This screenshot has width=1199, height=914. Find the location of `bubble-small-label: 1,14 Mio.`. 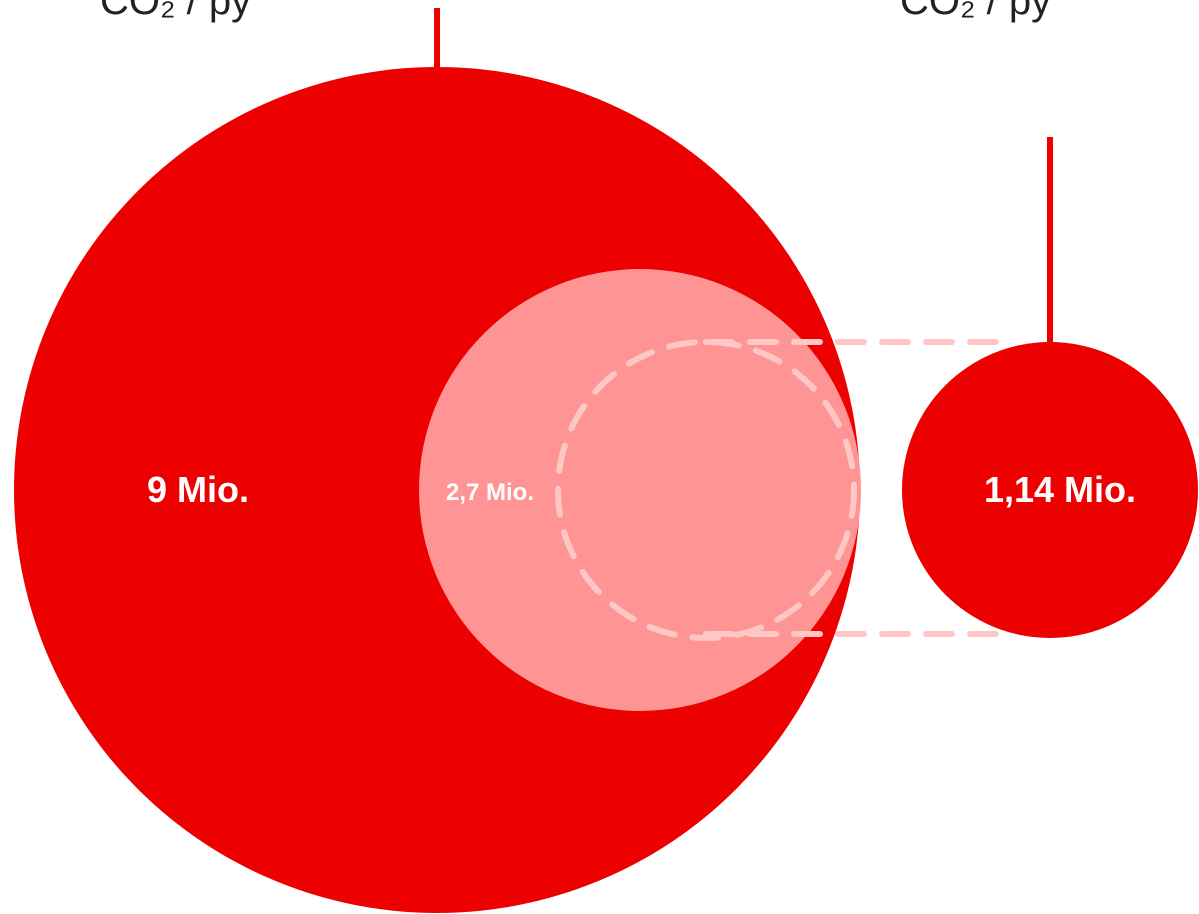

bubble-small-label: 1,14 Mio. is located at coordinates (1060, 489).